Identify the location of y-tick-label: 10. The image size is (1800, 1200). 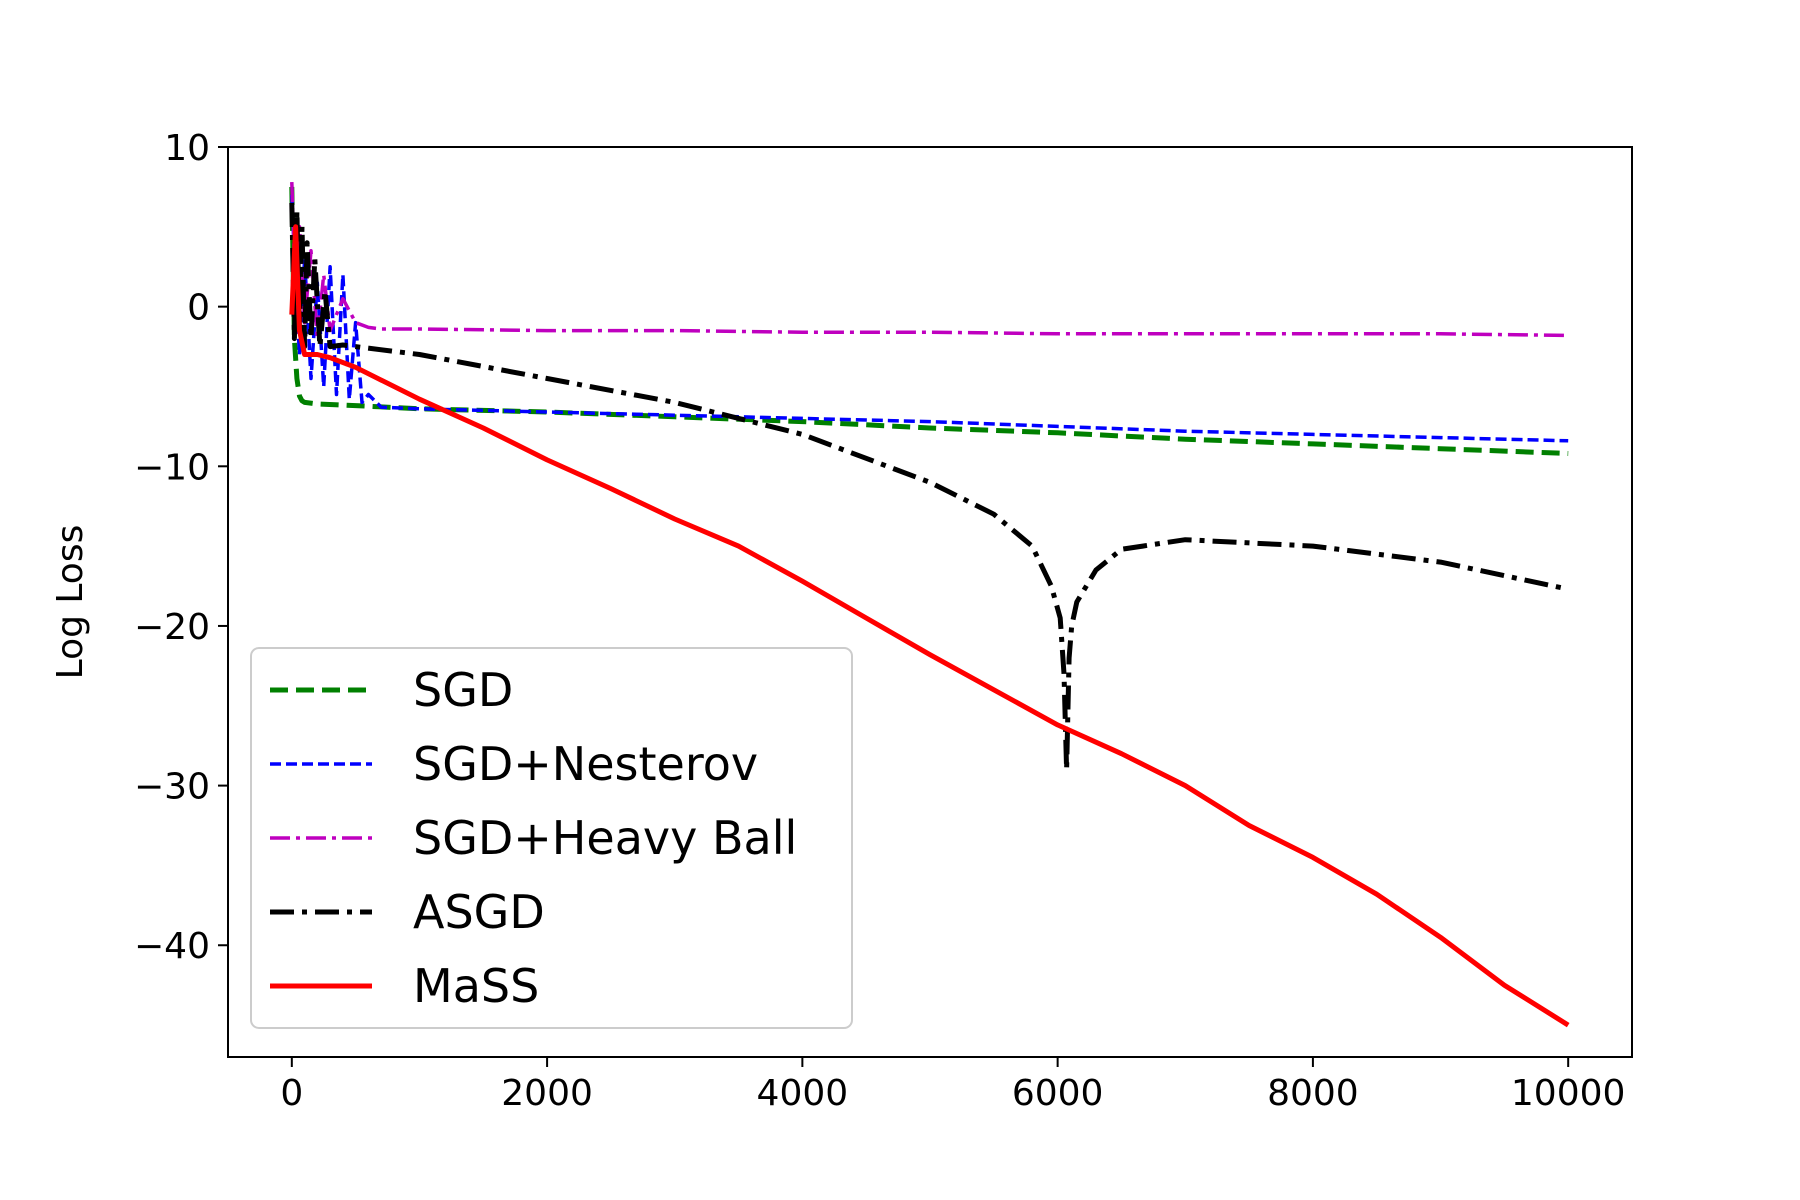
(187, 148).